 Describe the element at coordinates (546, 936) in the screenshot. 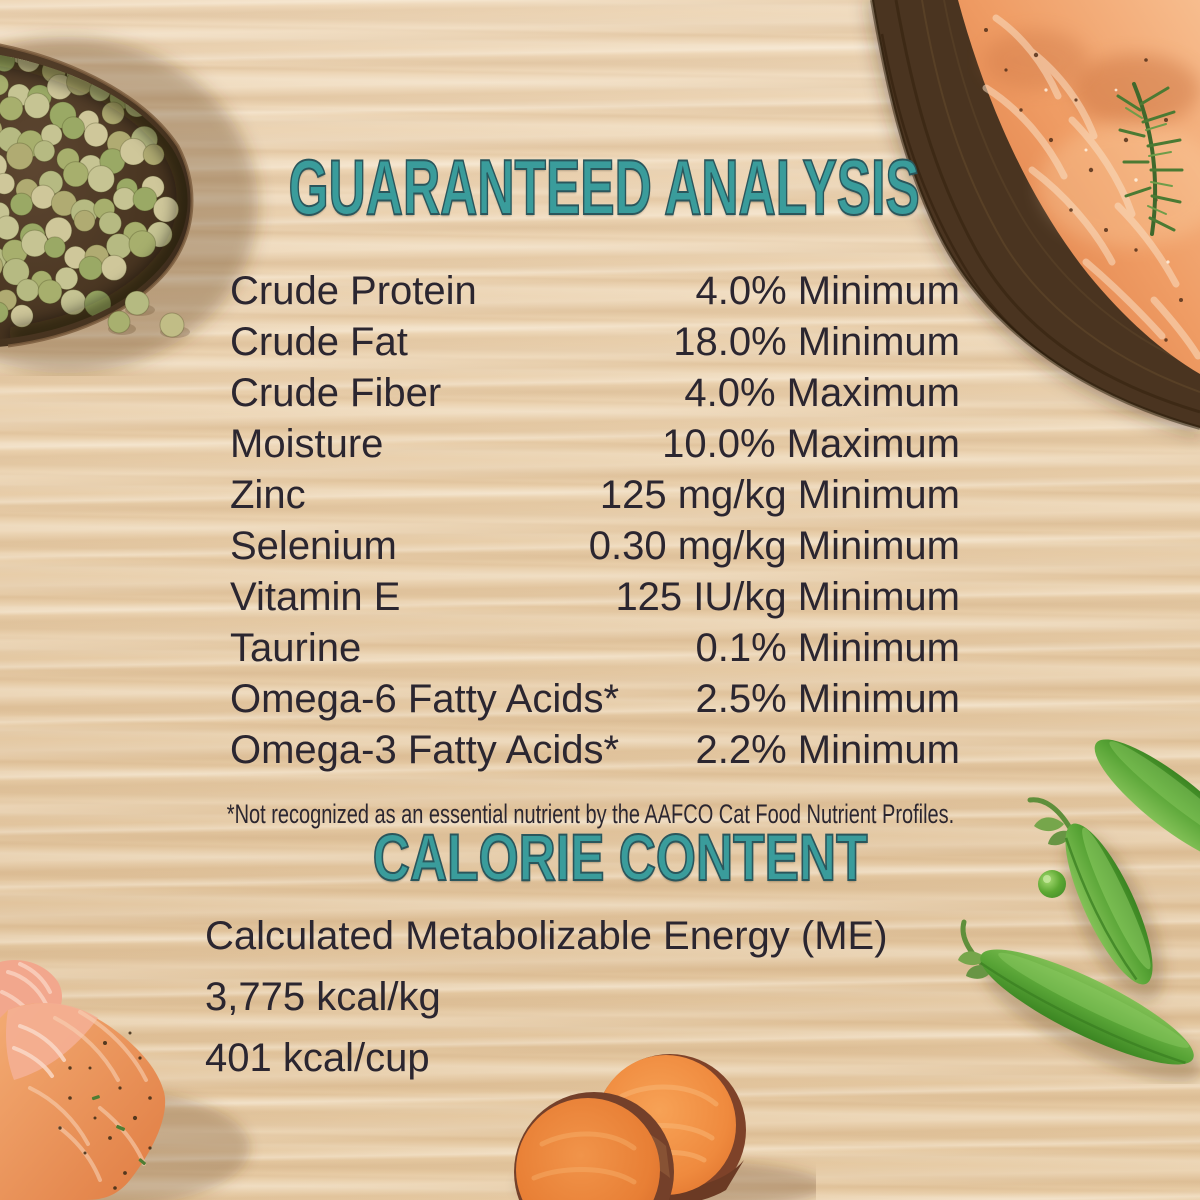

I see `calorie-line-me: Calculated Metabolizable Energy (ME)` at that location.